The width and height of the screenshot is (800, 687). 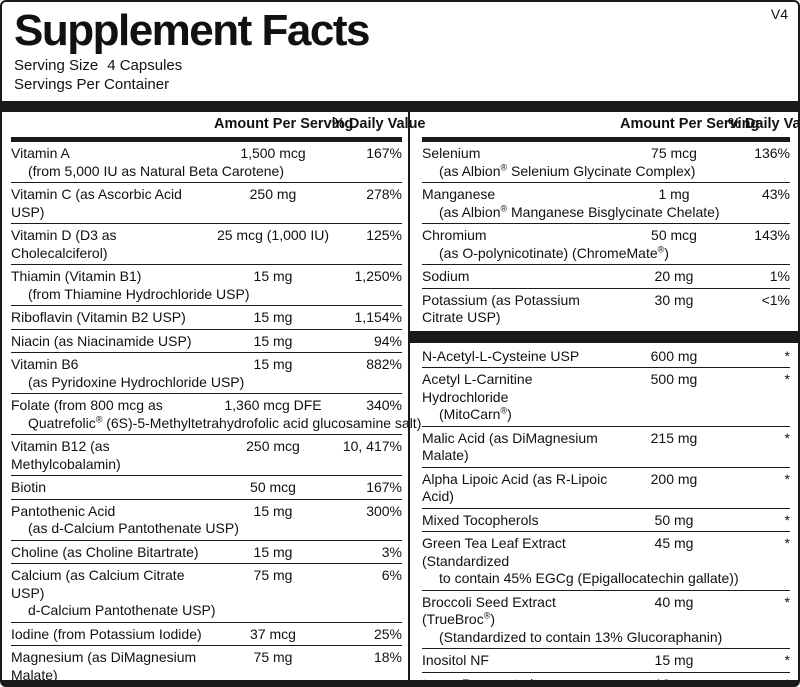 What do you see at coordinates (96, 203) in the screenshot?
I see `ingredient-name: Vitamin C (as Ascorbic Acid USP)` at bounding box center [96, 203].